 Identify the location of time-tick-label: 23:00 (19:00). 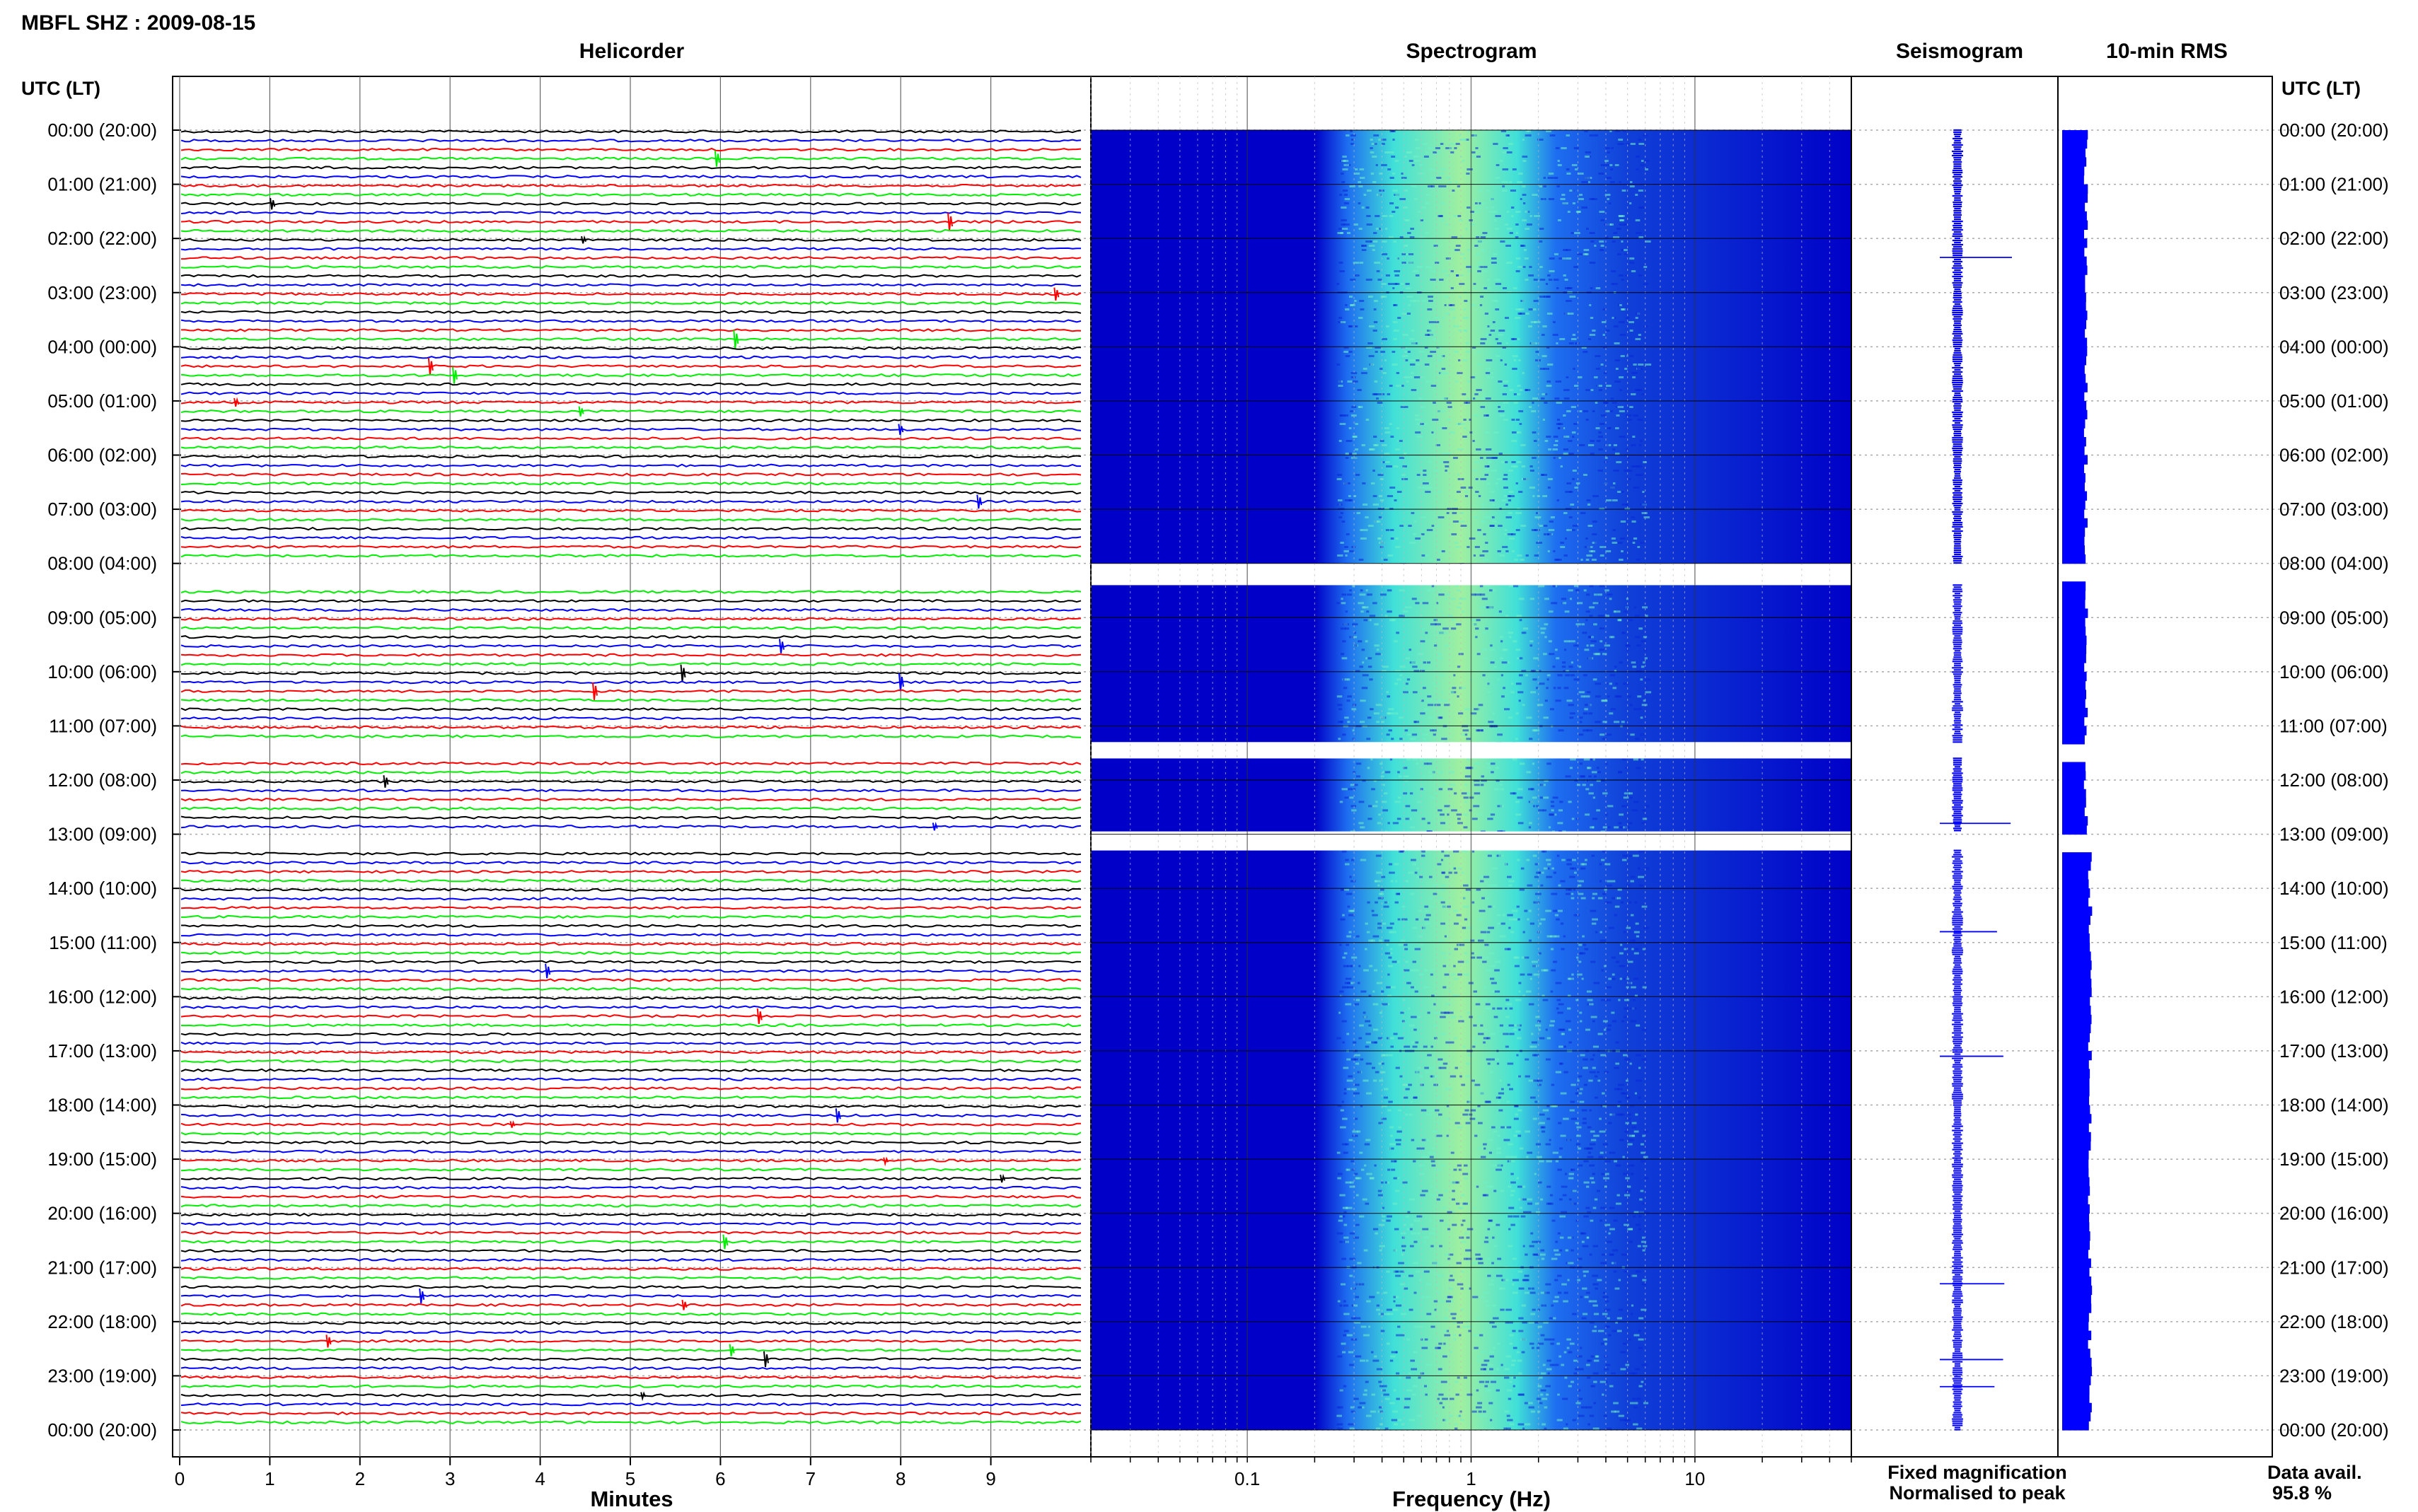
(2334, 1375).